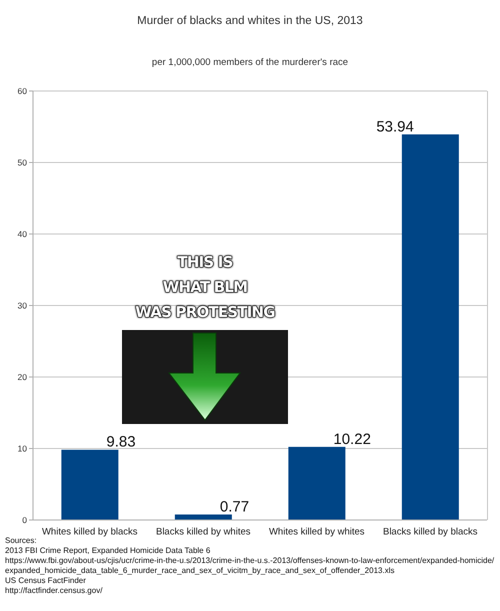 The width and height of the screenshot is (500, 611). I want to click on annotation: THIS IS WHAT BLM WAS PROTESTING, so click(205, 287).